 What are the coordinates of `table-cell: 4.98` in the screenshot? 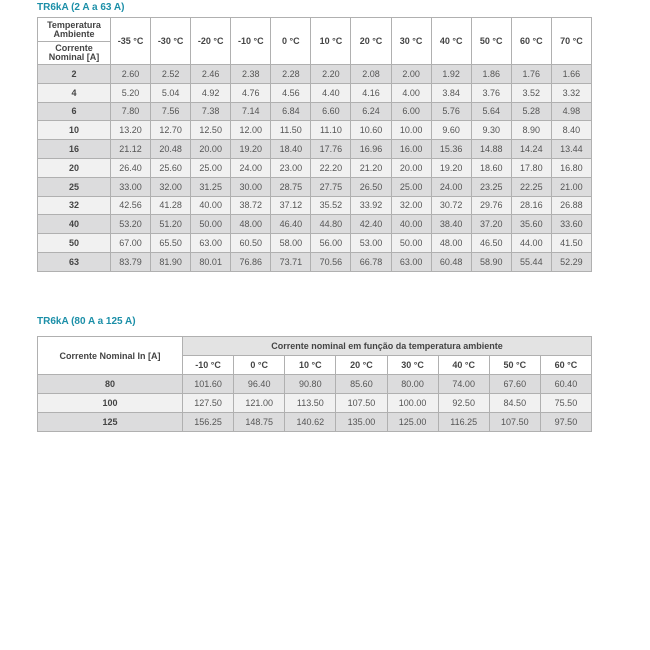 It's located at (571, 111).